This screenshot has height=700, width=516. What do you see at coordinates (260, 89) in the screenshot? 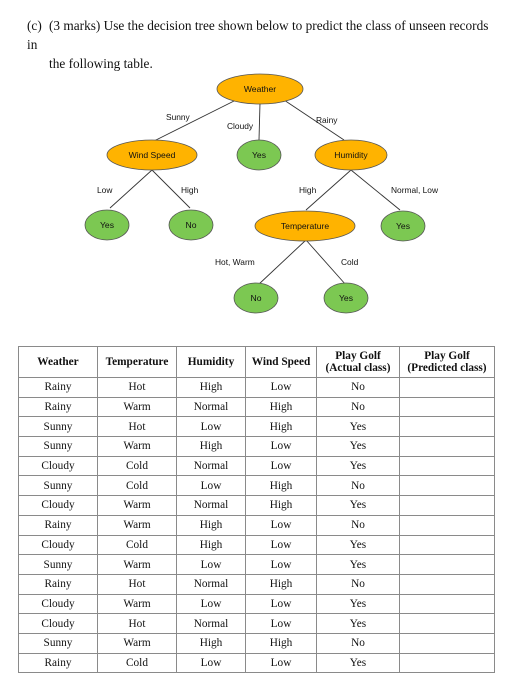
I see `node-weather-label: Weather` at bounding box center [260, 89].